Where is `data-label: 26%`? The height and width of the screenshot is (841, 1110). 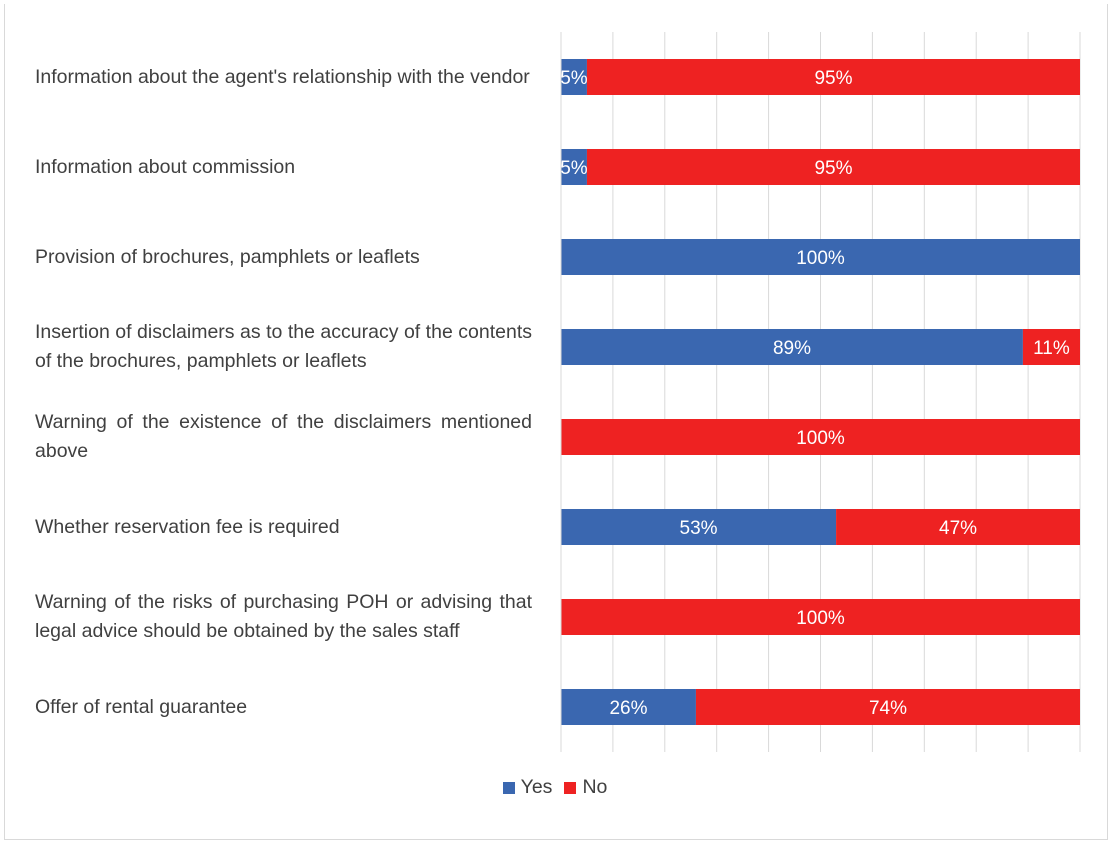
data-label: 26% is located at coordinates (628, 708).